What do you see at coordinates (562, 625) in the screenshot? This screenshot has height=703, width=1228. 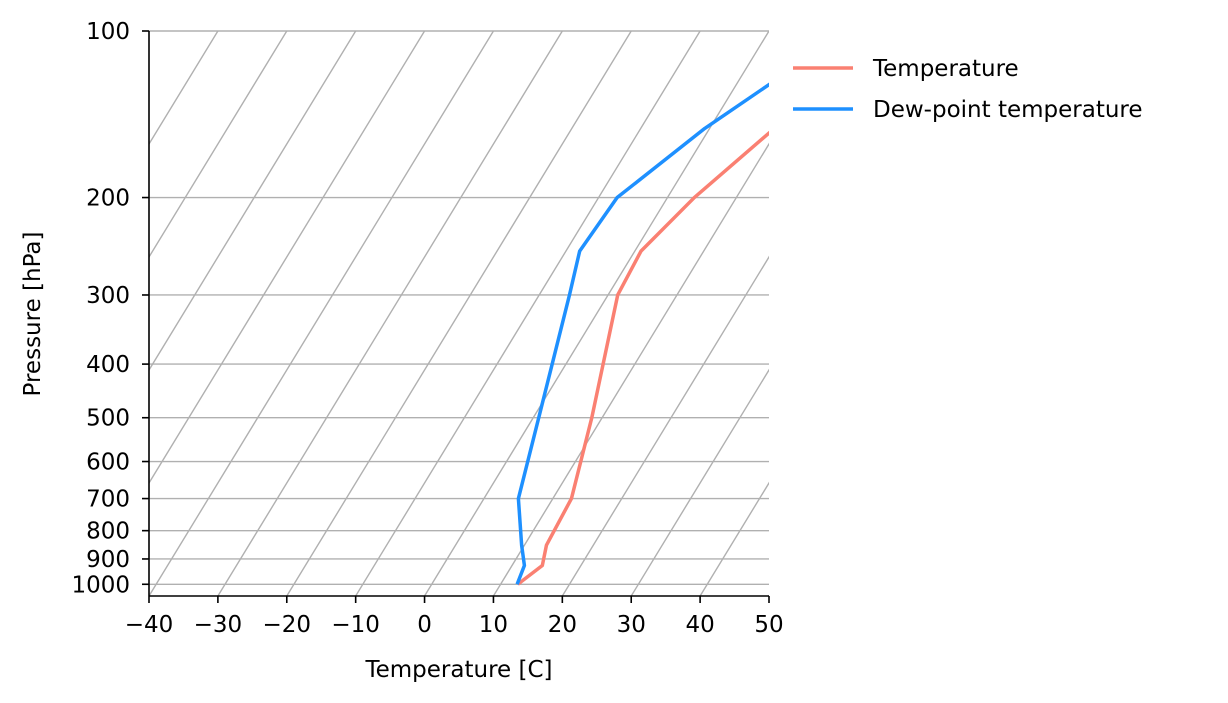 I see `x-tick-label: 20` at bounding box center [562, 625].